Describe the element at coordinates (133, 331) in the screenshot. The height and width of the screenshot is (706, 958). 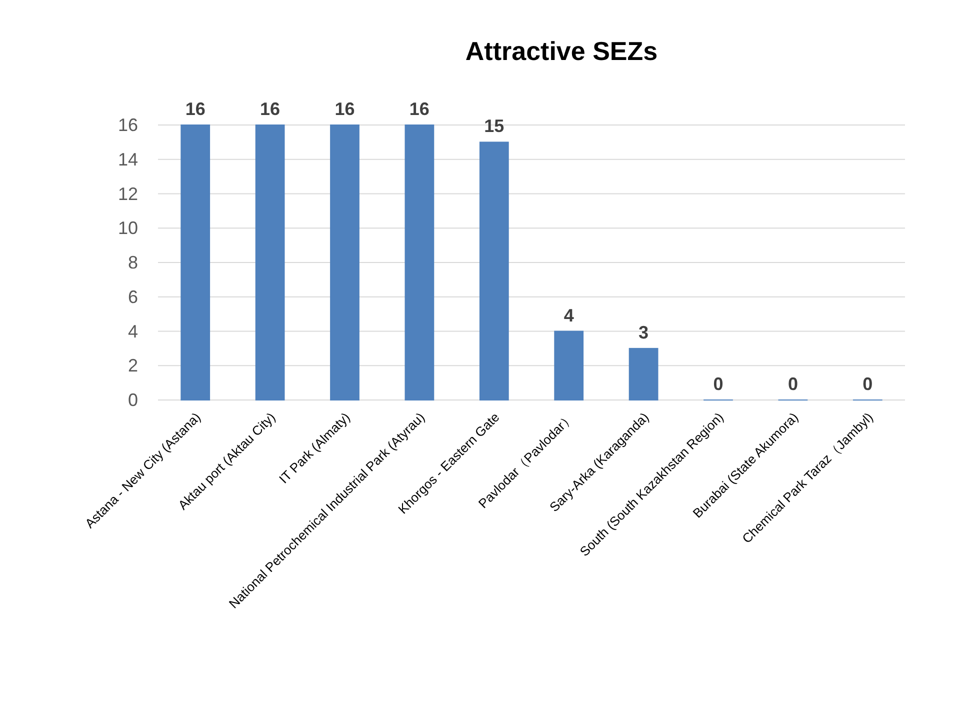
I see `y-tick-label: 4` at that location.